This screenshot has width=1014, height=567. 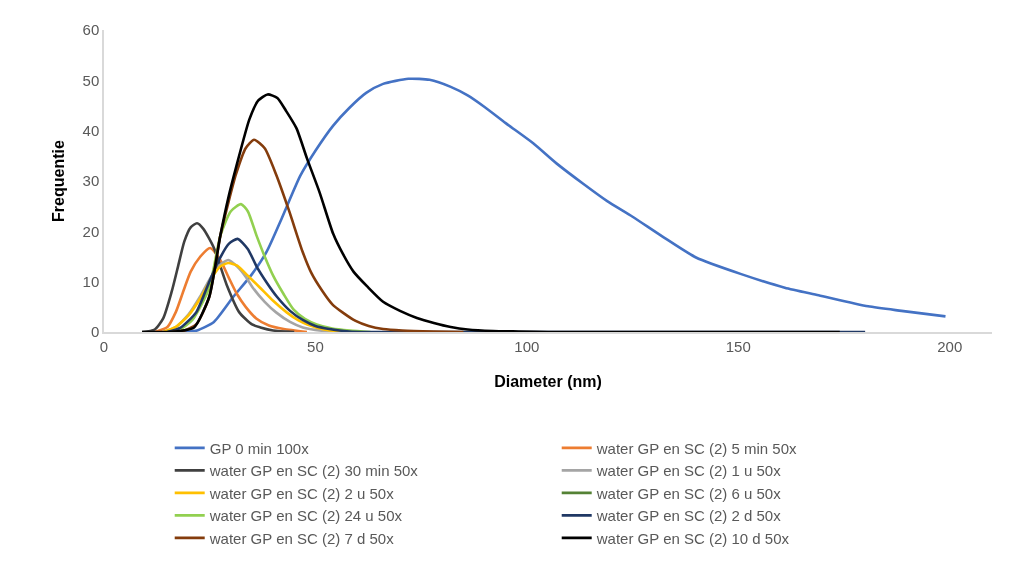 What do you see at coordinates (259, 448) in the screenshot?
I see `legend-label: GP 0 min 100x` at bounding box center [259, 448].